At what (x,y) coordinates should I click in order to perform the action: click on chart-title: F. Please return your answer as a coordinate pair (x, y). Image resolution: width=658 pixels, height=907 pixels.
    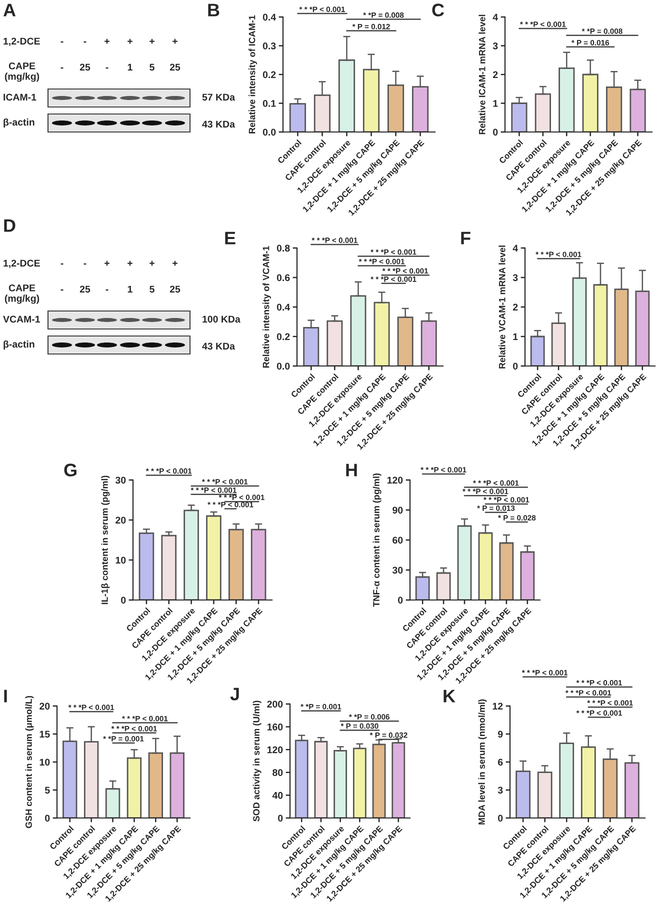
    Looking at the image, I should click on (465, 238).